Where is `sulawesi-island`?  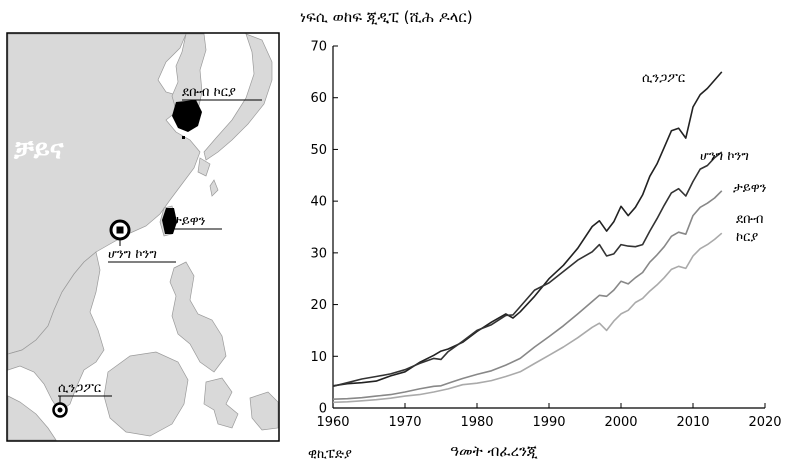 sulawesi-island is located at coordinates (221, 403).